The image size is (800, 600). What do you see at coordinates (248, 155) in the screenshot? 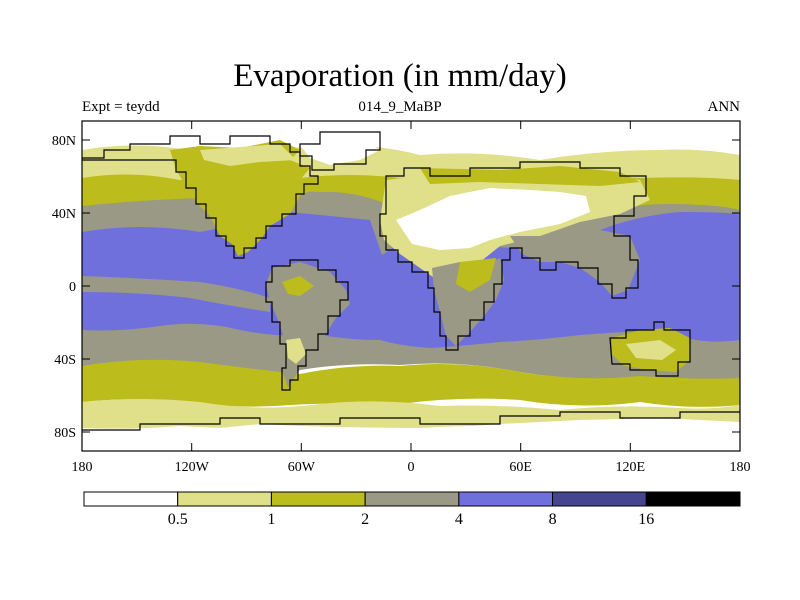
I see `north-america-pale` at bounding box center [248, 155].